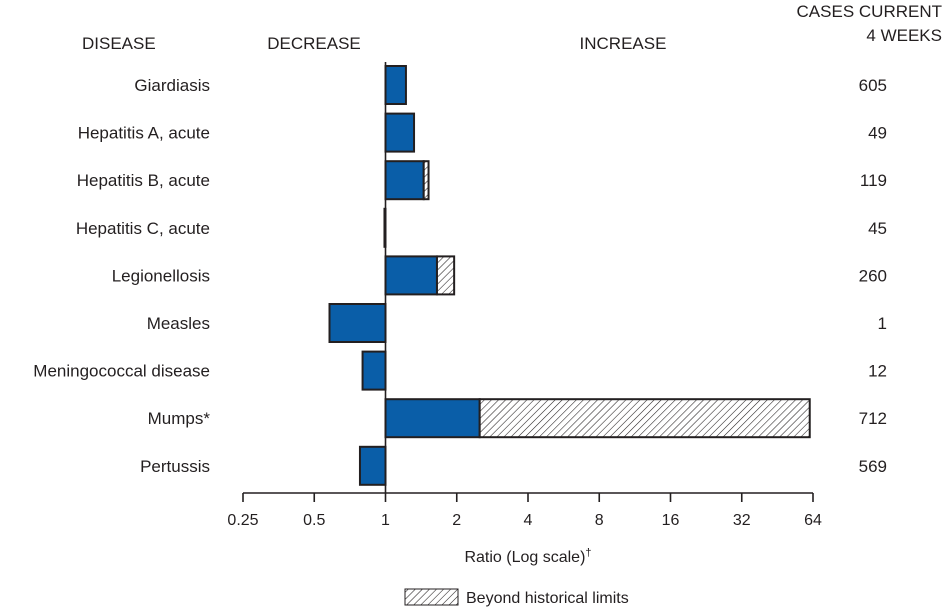 This screenshot has height=610, width=948. What do you see at coordinates (482, 180) in the screenshot?
I see `row-hepatitis-b-acute: Hepatitis B, acute 119` at bounding box center [482, 180].